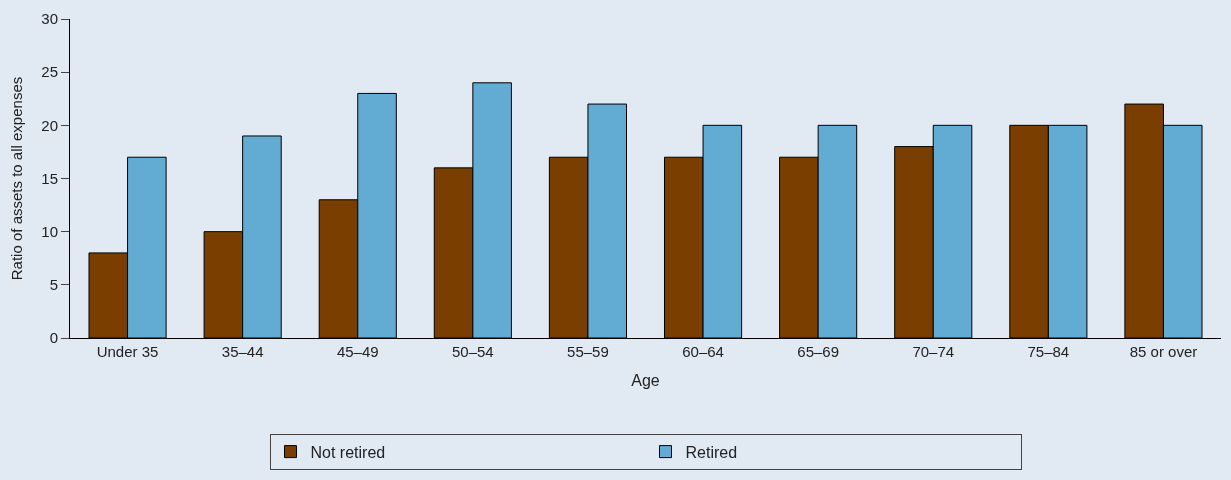 The image size is (1231, 480). I want to click on x-tick-label: 45–49, so click(357, 351).